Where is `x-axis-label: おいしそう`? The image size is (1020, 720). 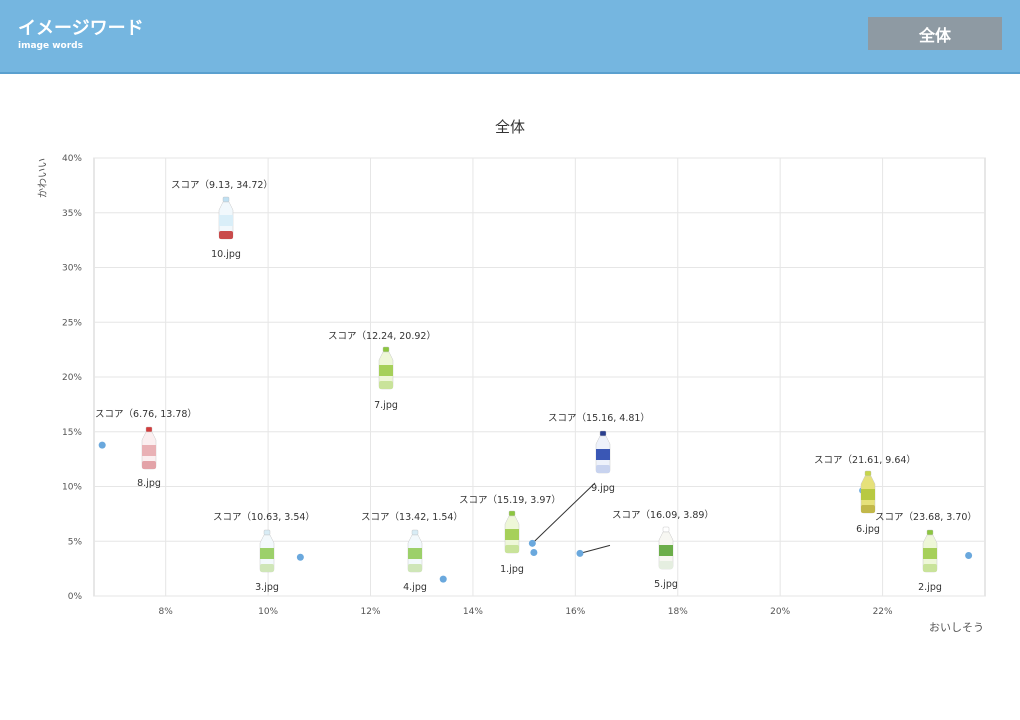
x-axis-label: おいしそう is located at coordinates (956, 627).